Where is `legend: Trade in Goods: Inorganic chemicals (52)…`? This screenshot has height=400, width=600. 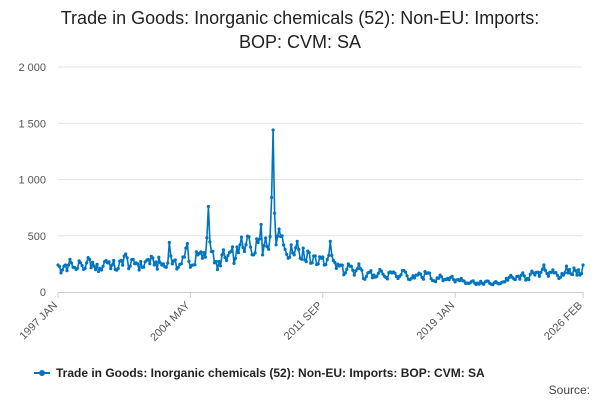 legend: Trade in Goods: Inorganic chemicals (52)… is located at coordinates (259, 373).